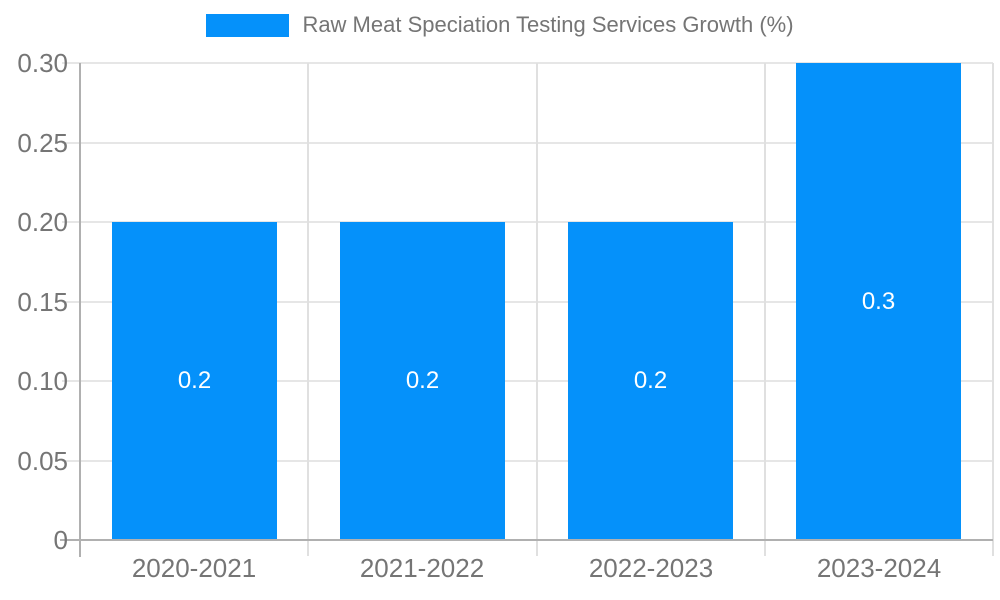 The image size is (1000, 600). I want to click on bar-2020-2021, so click(194, 381).